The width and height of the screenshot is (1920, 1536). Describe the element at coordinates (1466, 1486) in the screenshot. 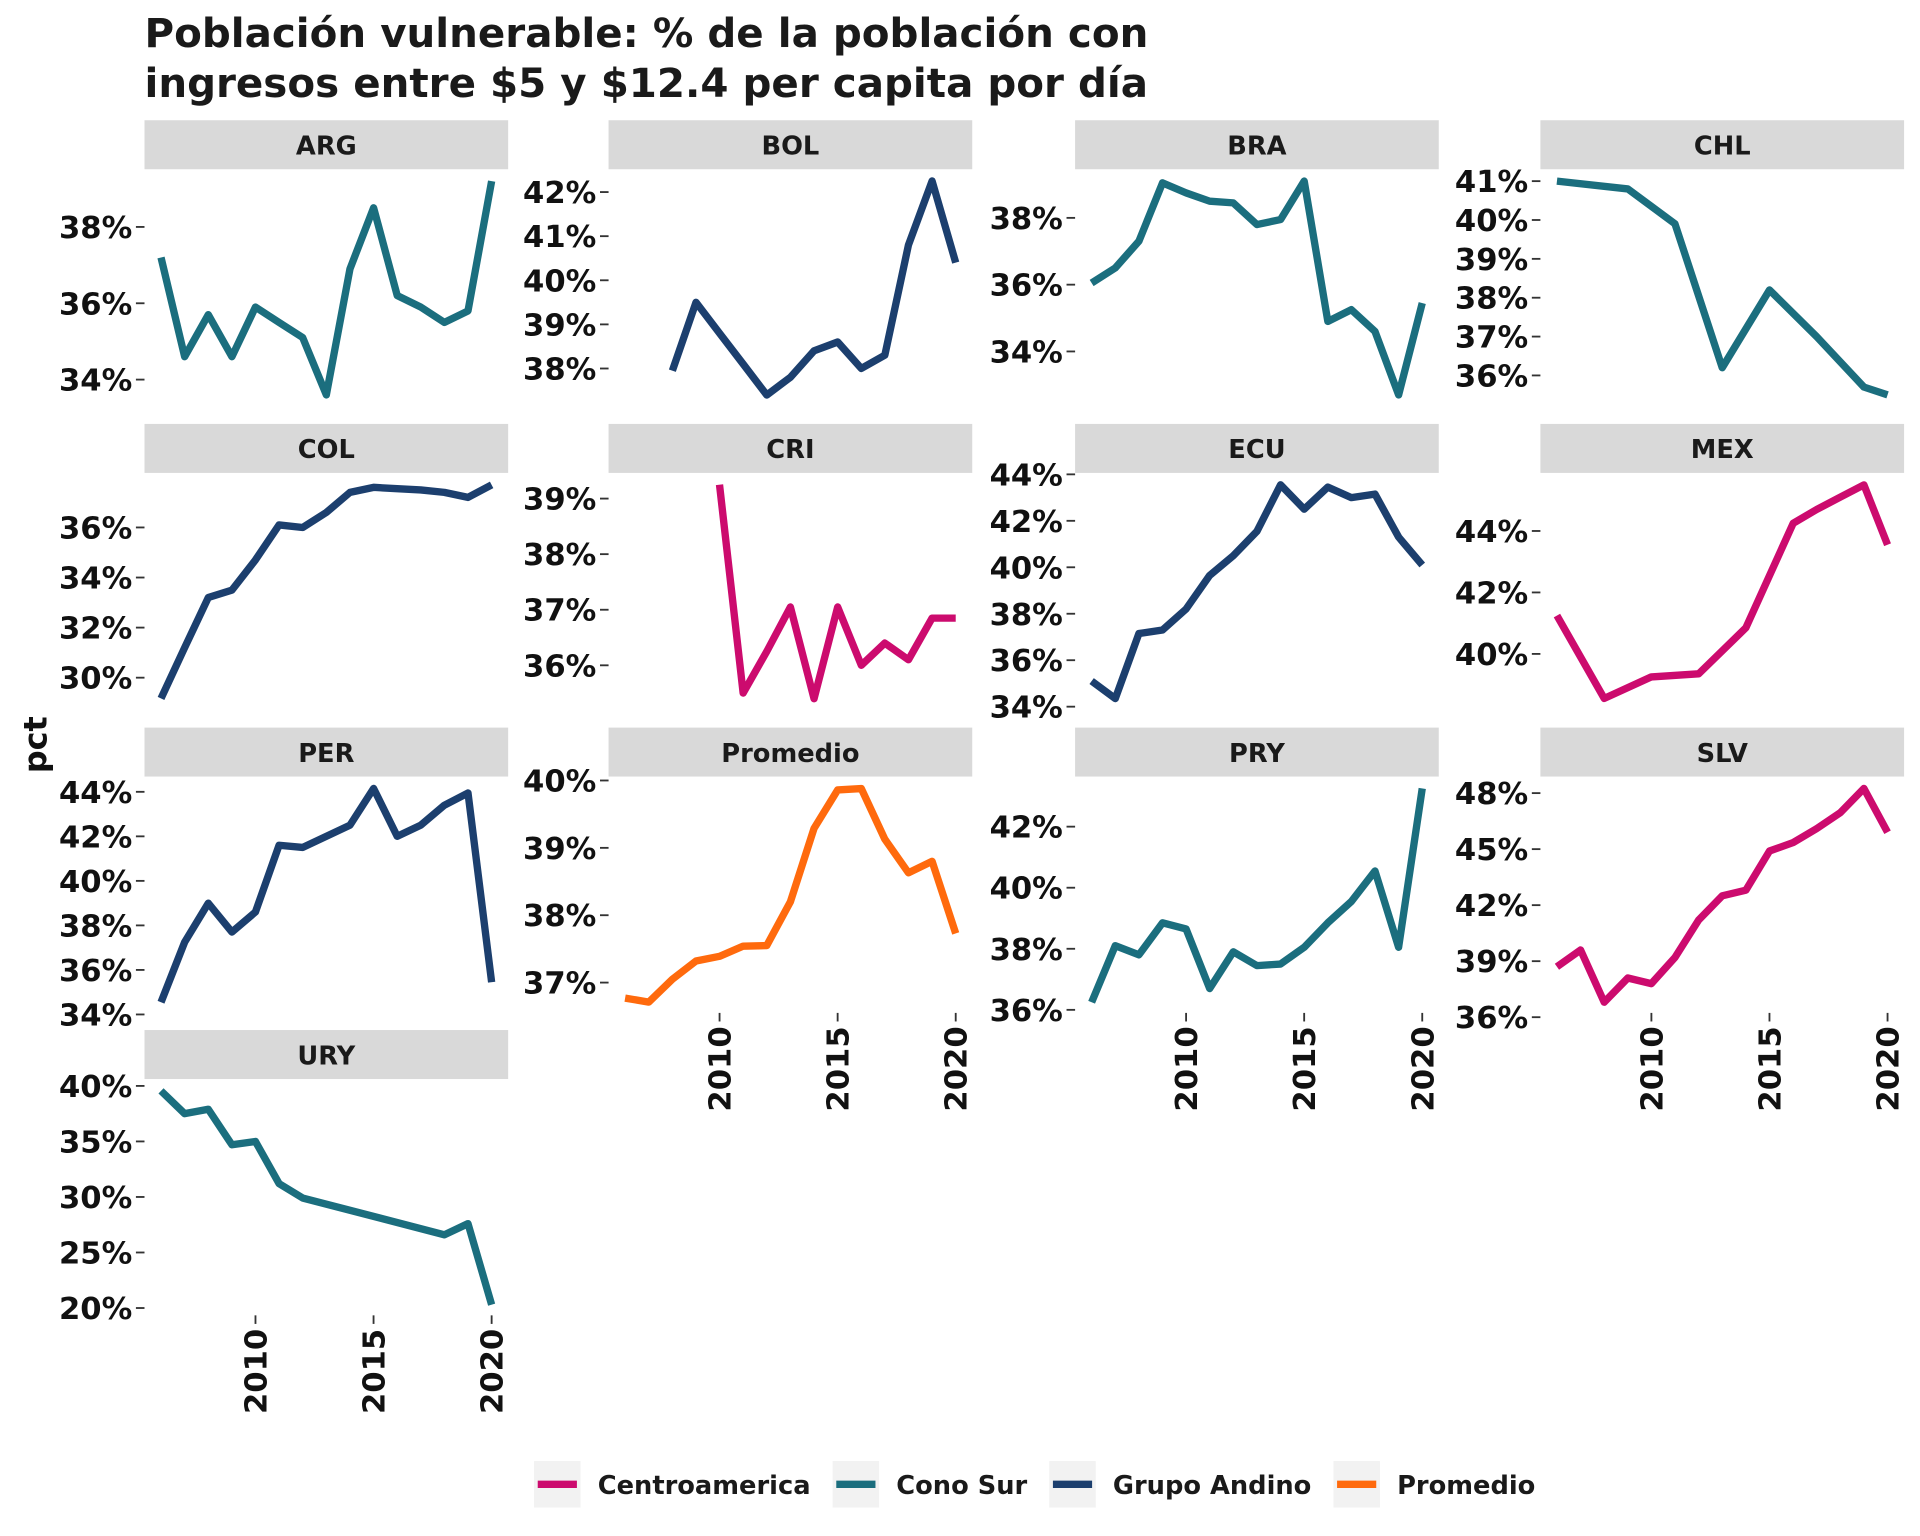

I see `legend-label: Promedio` at that location.